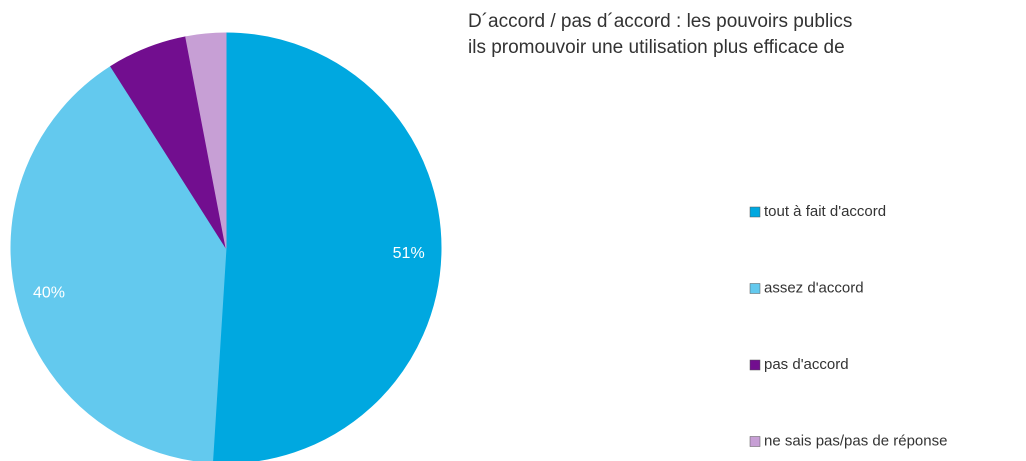 This screenshot has width=1026, height=461. What do you see at coordinates (806, 364) in the screenshot?
I see `legend-label: pas d'accord` at bounding box center [806, 364].